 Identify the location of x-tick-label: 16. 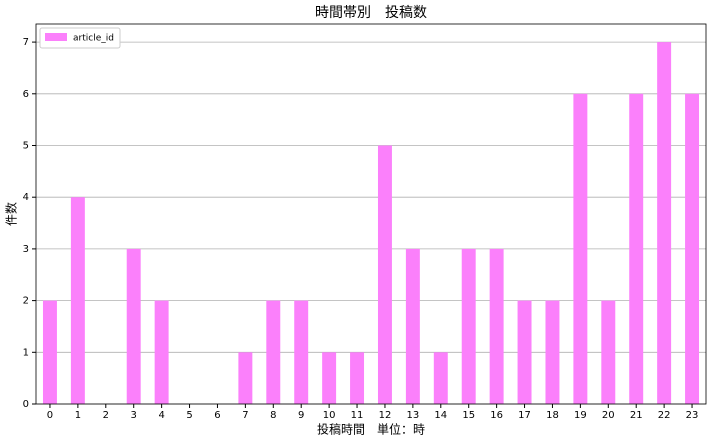
(496, 415).